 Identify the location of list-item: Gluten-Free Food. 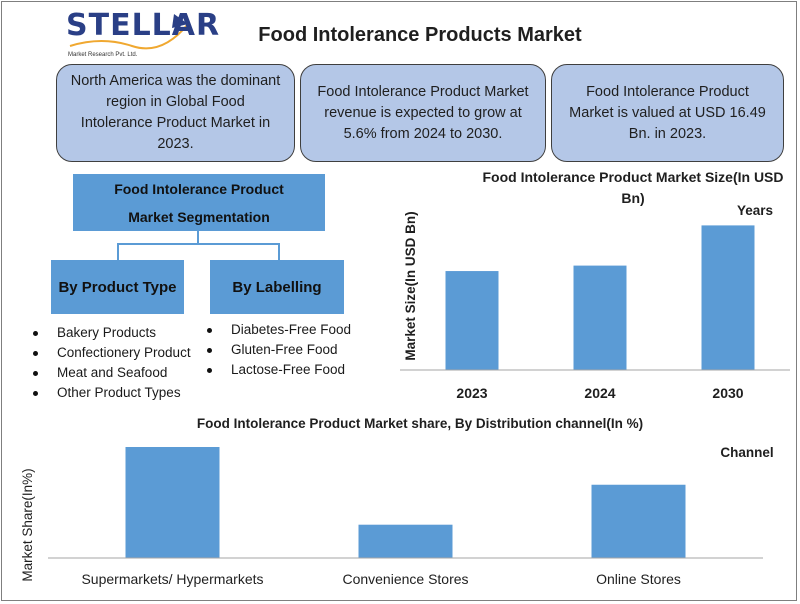
(278, 350).